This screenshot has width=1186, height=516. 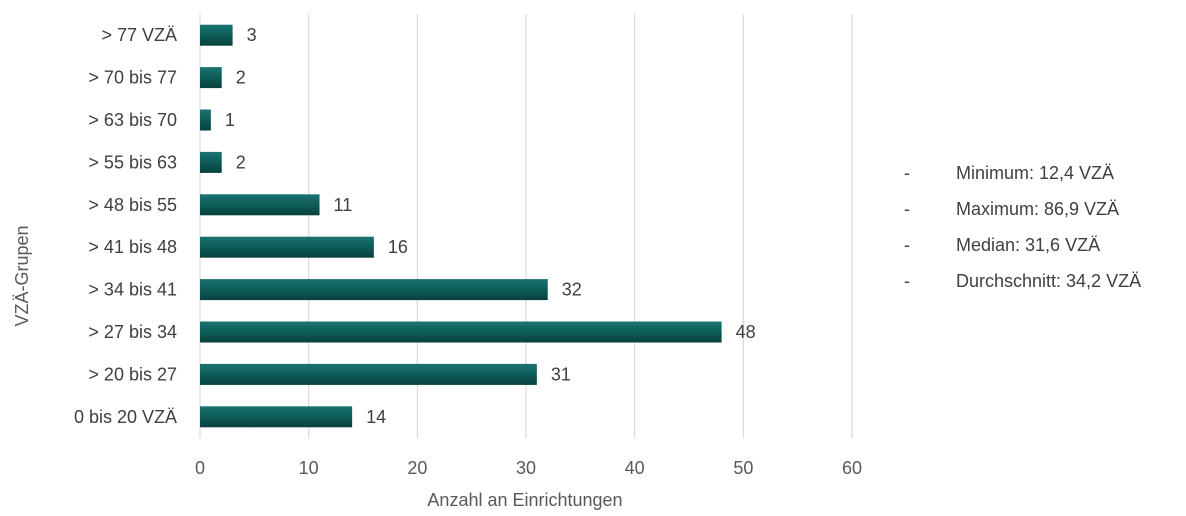 What do you see at coordinates (343, 205) in the screenshot?
I see `data-label: 11` at bounding box center [343, 205].